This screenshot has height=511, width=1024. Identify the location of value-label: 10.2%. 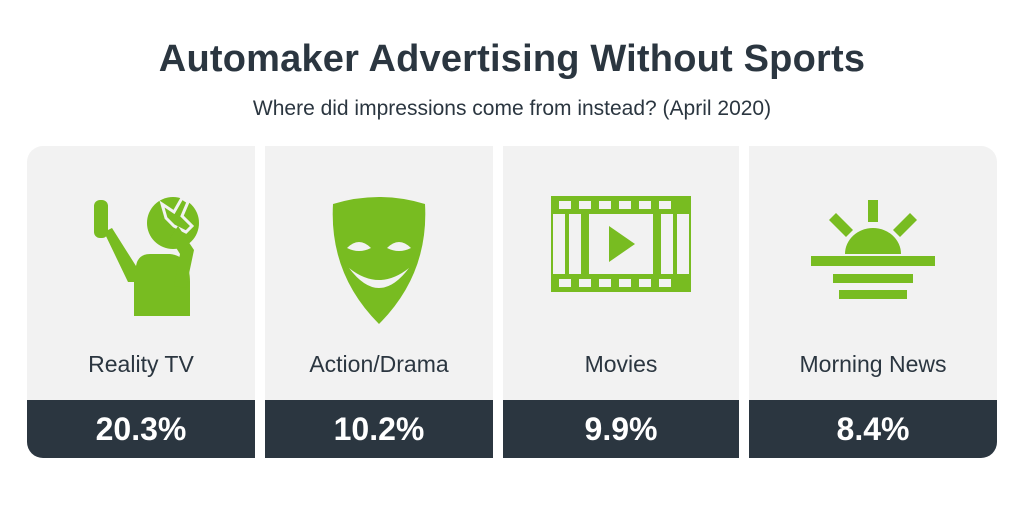
(379, 429).